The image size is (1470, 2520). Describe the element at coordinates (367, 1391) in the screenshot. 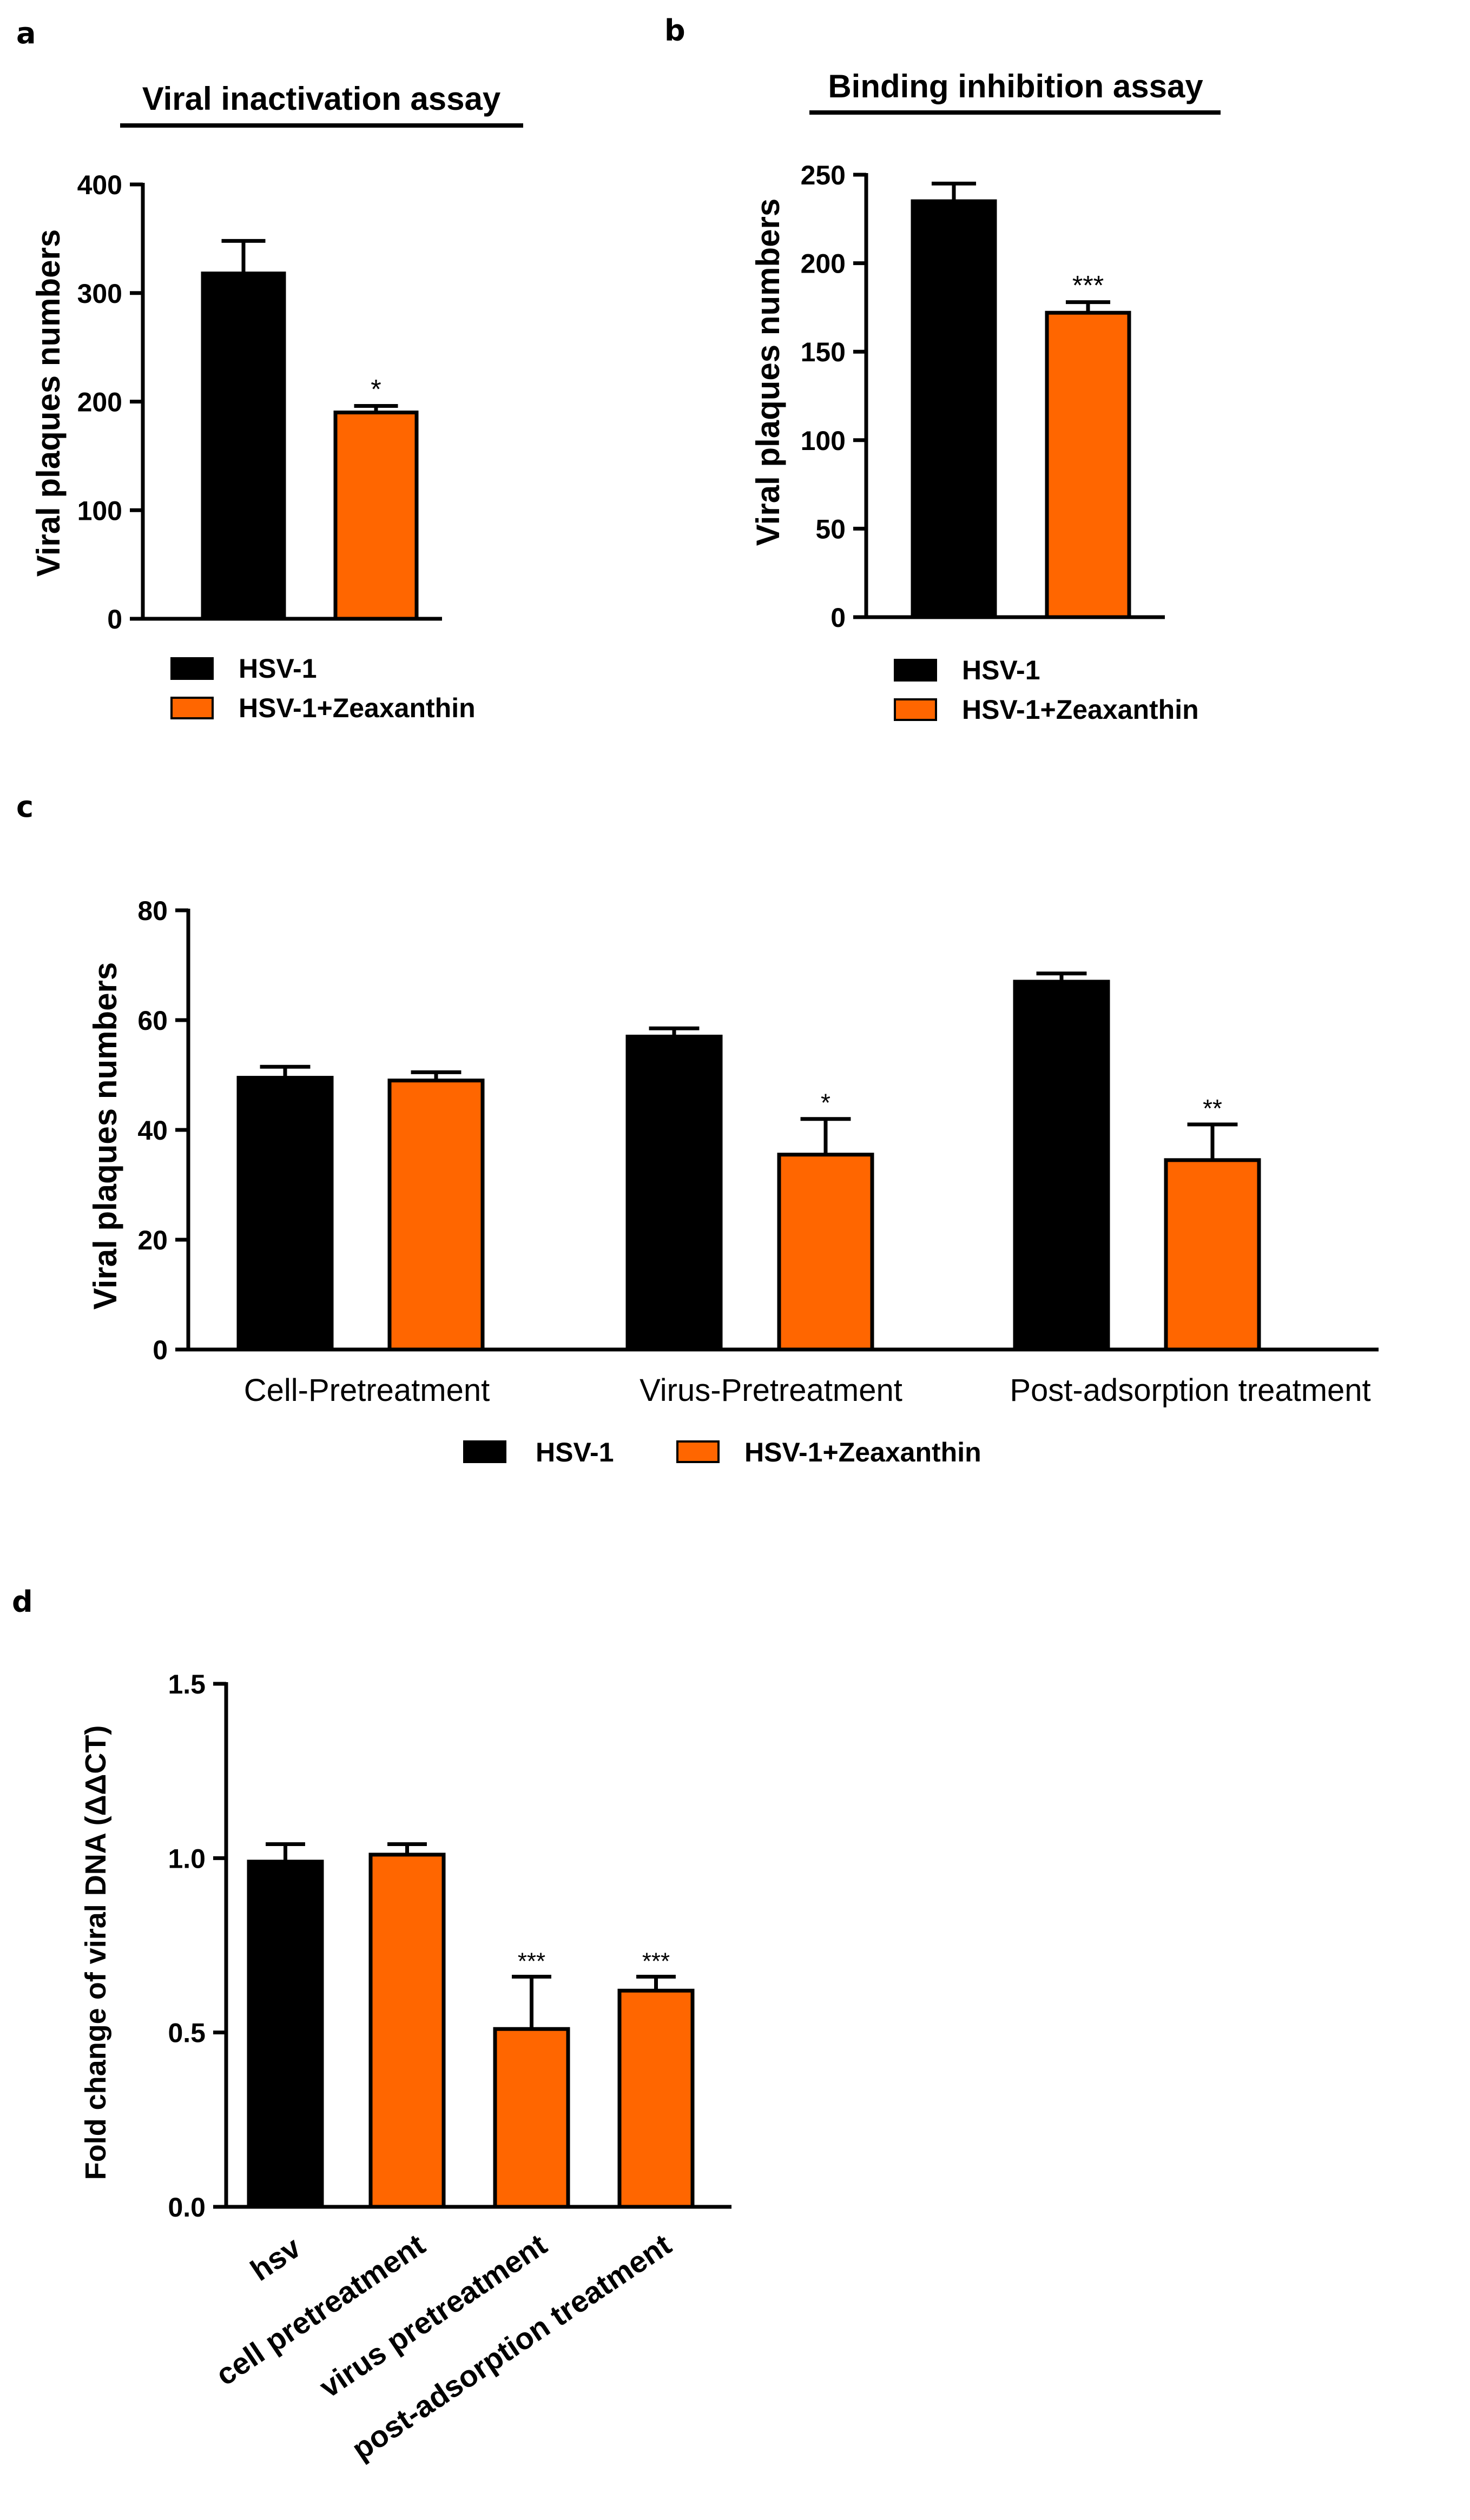

I see `panel-c-category-label-0: Cell-Pretreatment` at that location.